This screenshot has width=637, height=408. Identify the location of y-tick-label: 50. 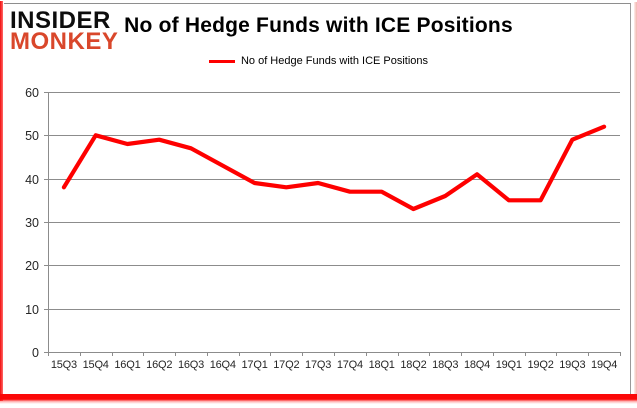
(32, 136).